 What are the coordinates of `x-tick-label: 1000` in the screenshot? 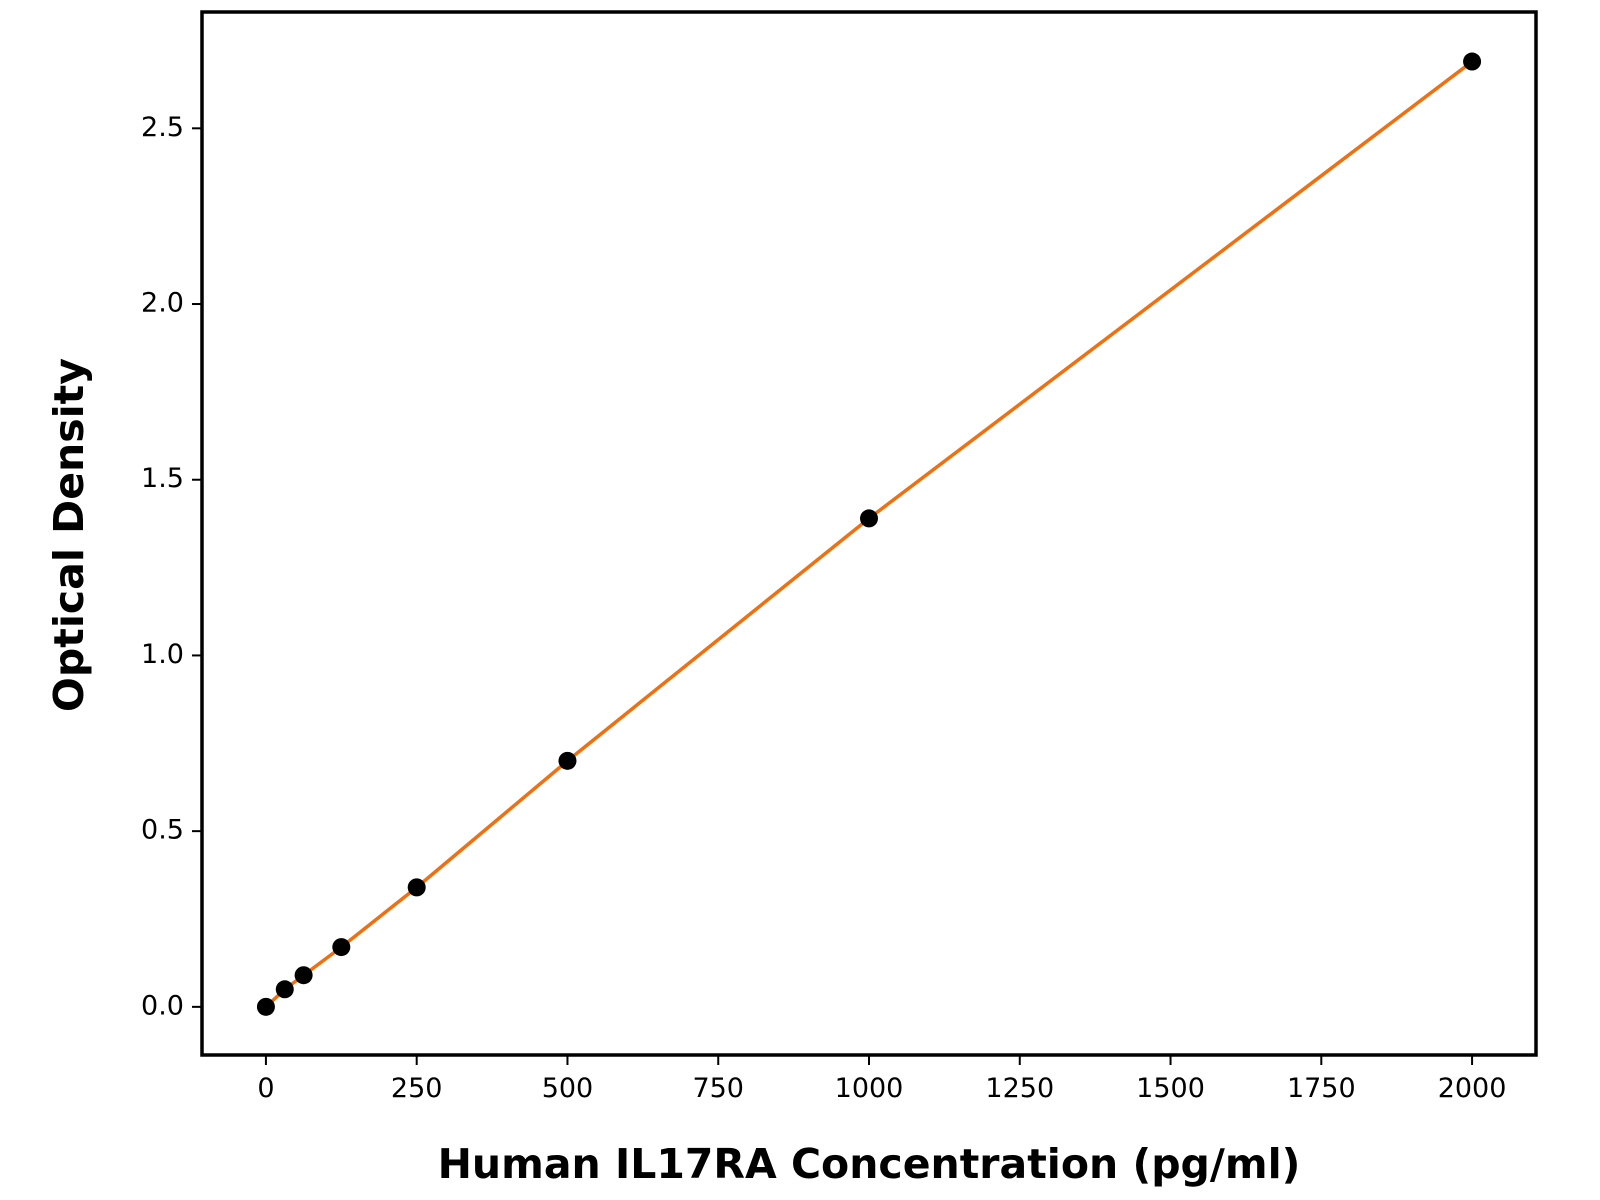 It's located at (869, 1088).